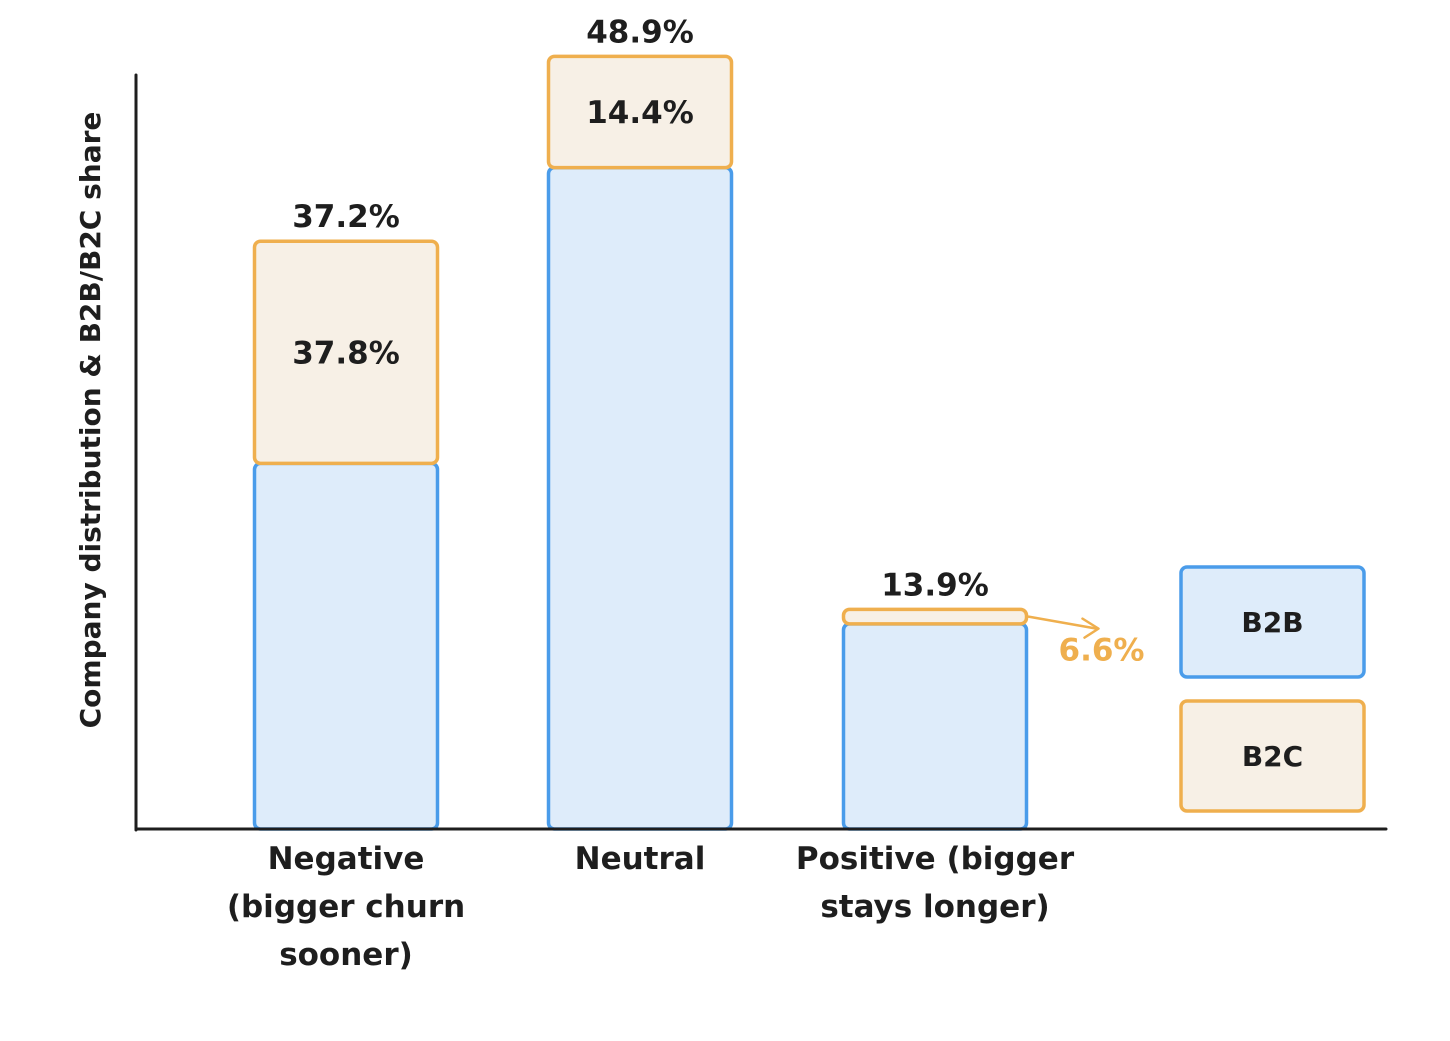 This screenshot has width=1450, height=1041. I want to click on b2c-share-label-0: 37.8%, so click(346, 353).